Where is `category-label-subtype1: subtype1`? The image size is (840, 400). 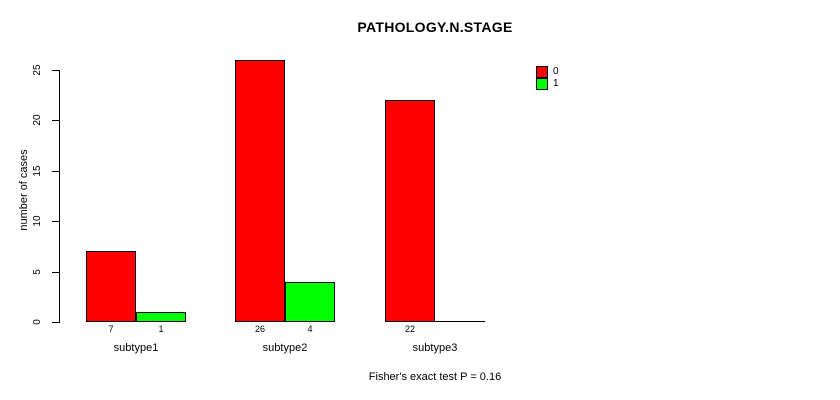
category-label-subtype1: subtype1 is located at coordinates (136, 348).